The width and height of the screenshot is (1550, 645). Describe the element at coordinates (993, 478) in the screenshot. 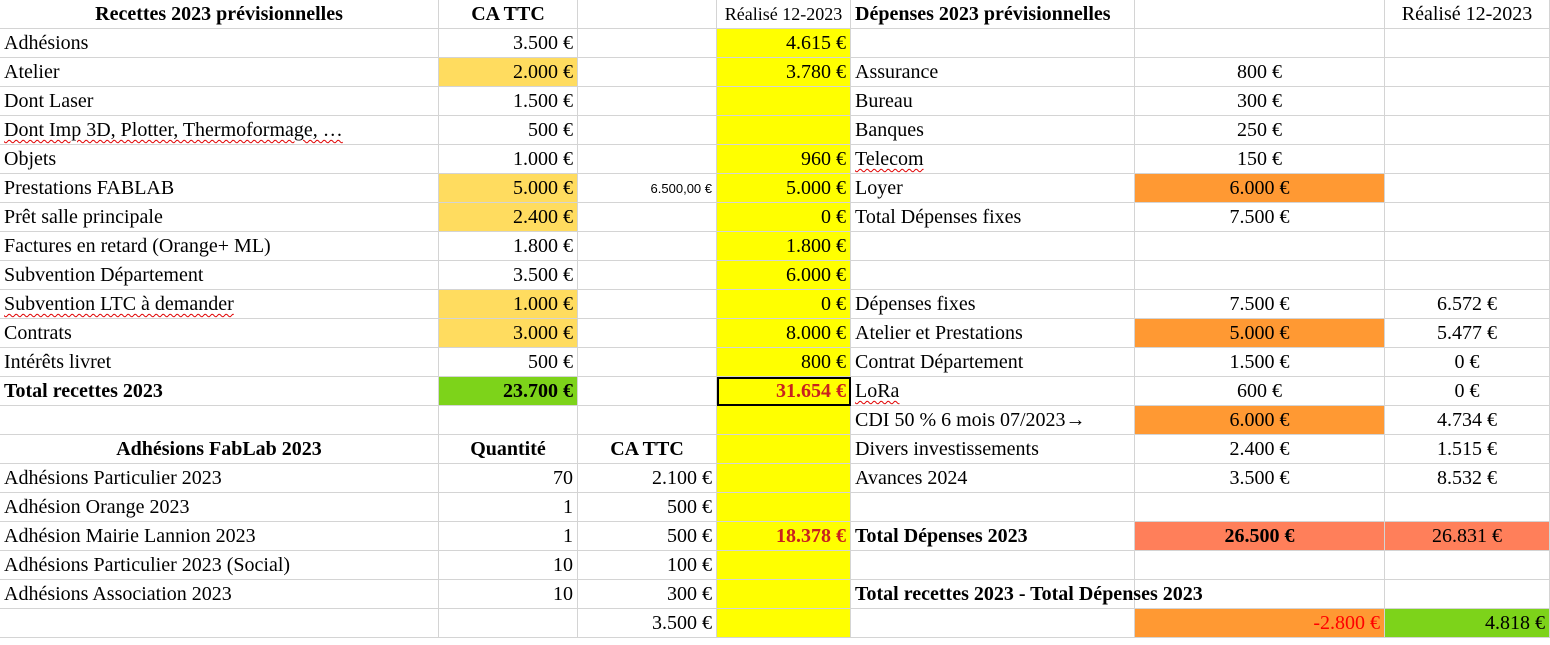

I see `depense-label: Avances 2024` at that location.